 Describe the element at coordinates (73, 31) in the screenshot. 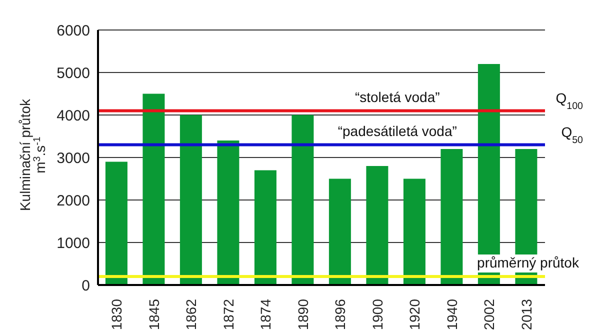

I see `y-tick-label: 6000` at that location.